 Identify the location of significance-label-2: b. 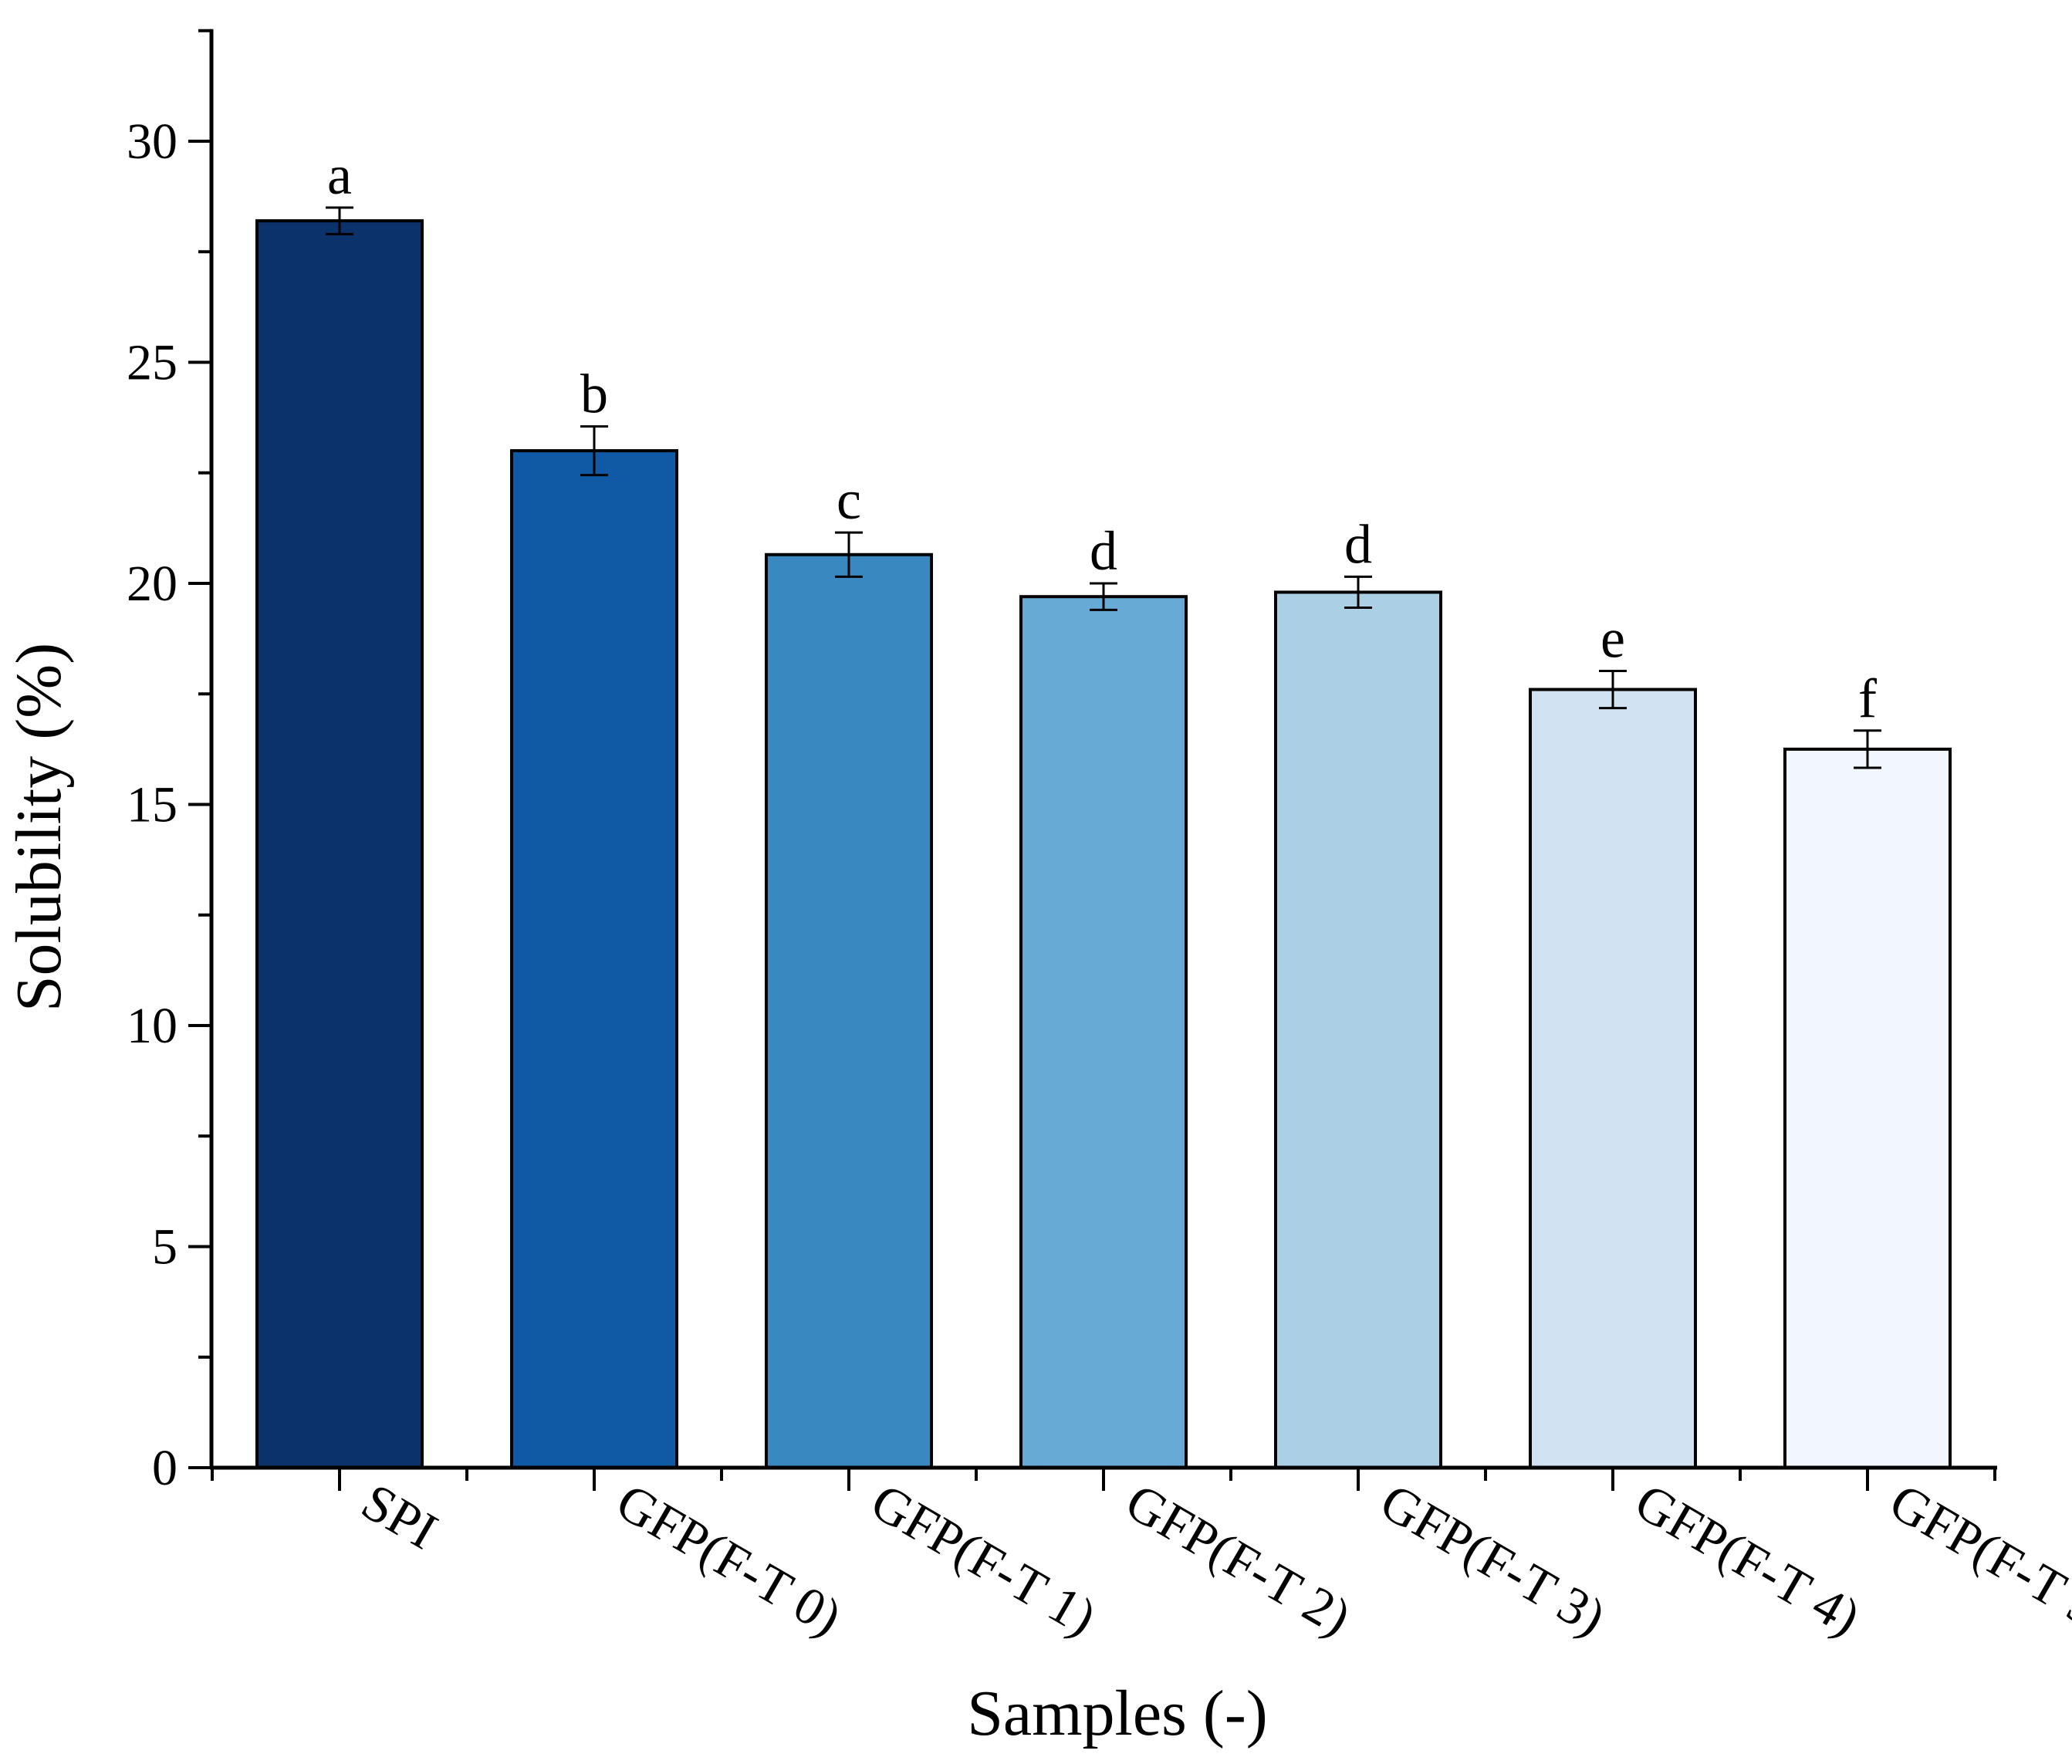
(594, 394).